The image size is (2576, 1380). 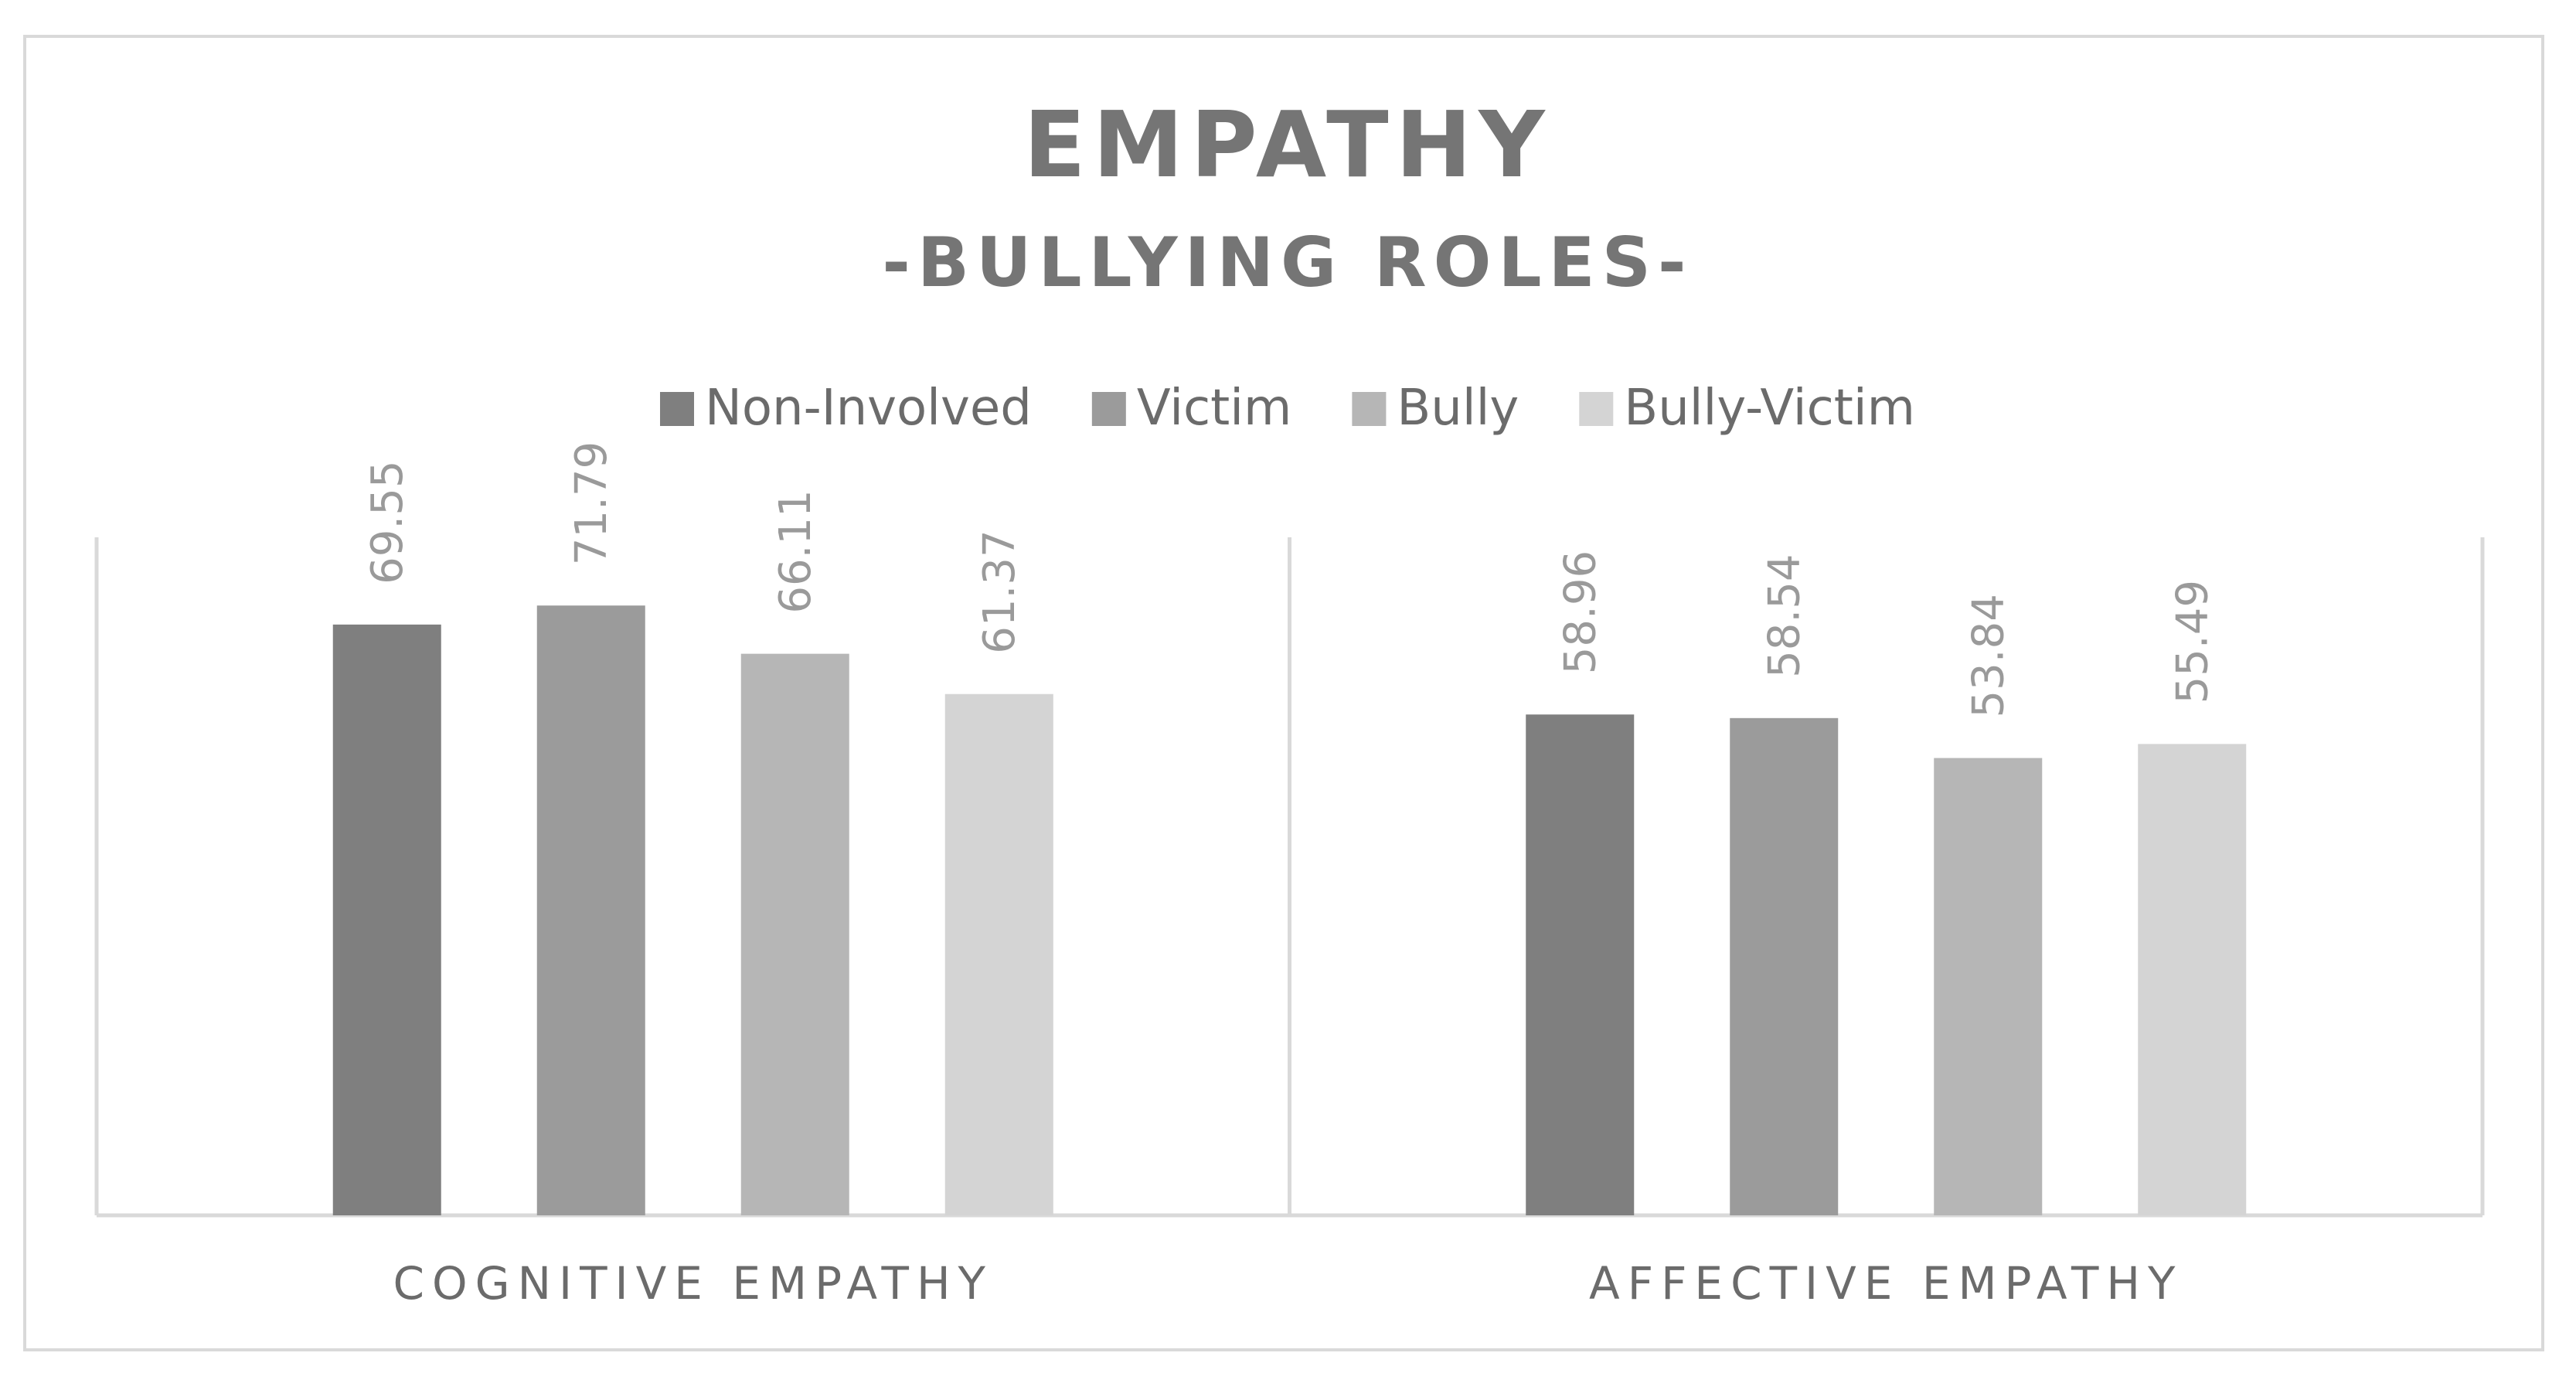 What do you see at coordinates (1988, 986) in the screenshot?
I see `bar-affective-empathy-bully` at bounding box center [1988, 986].